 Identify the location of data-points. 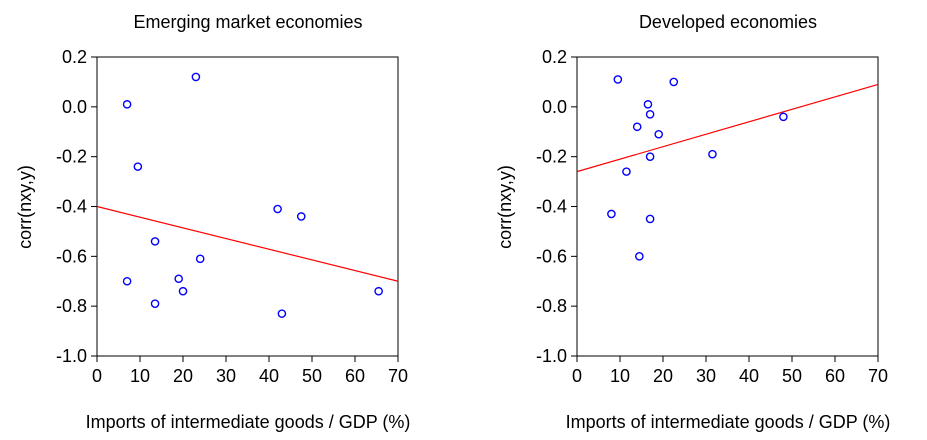
(697, 168).